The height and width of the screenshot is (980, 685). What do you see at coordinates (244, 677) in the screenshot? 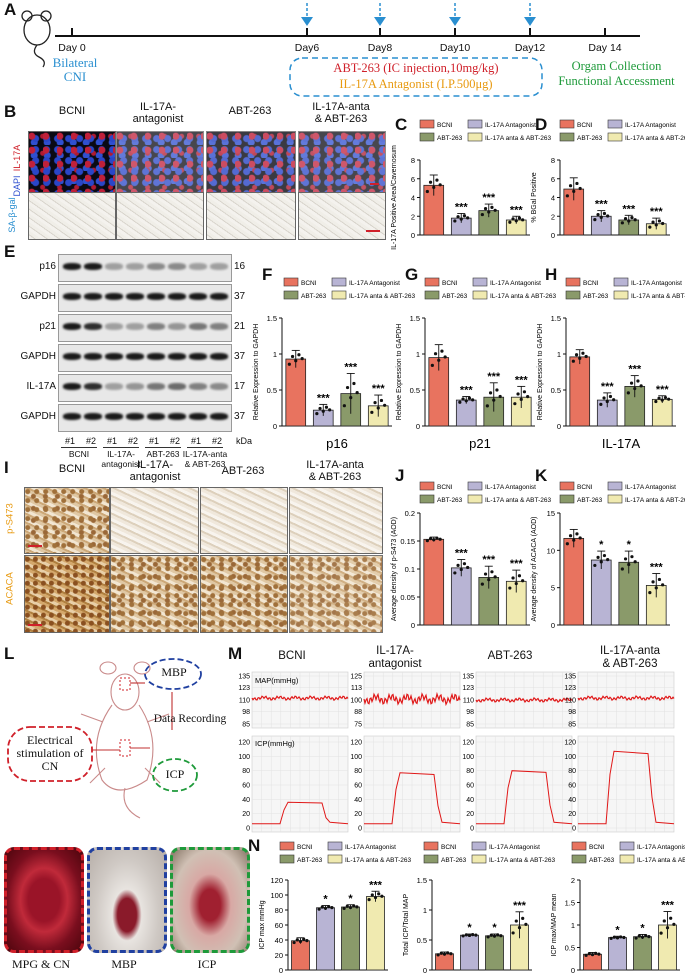
I see `map-tick-label: 135` at bounding box center [244, 677].